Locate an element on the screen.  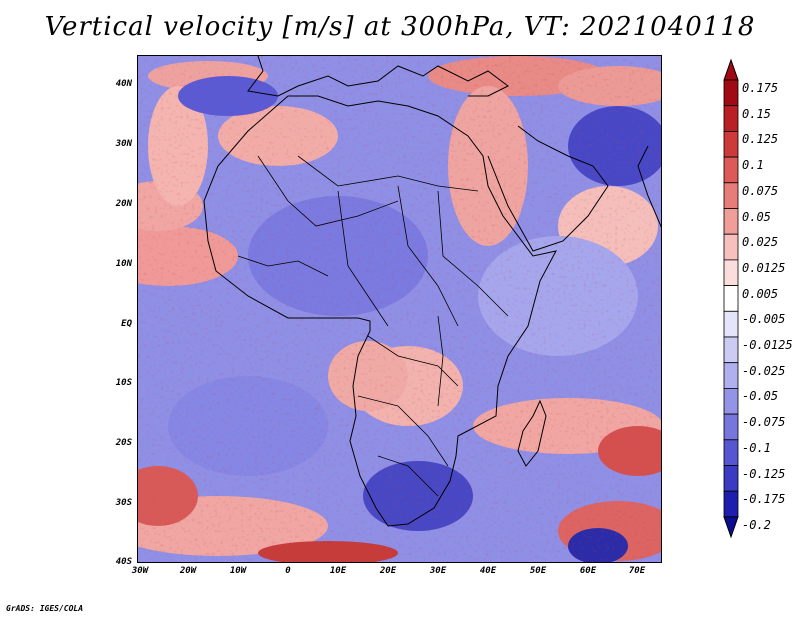
colorbar-tick-label: -0.0125 is located at coordinates (767, 345).